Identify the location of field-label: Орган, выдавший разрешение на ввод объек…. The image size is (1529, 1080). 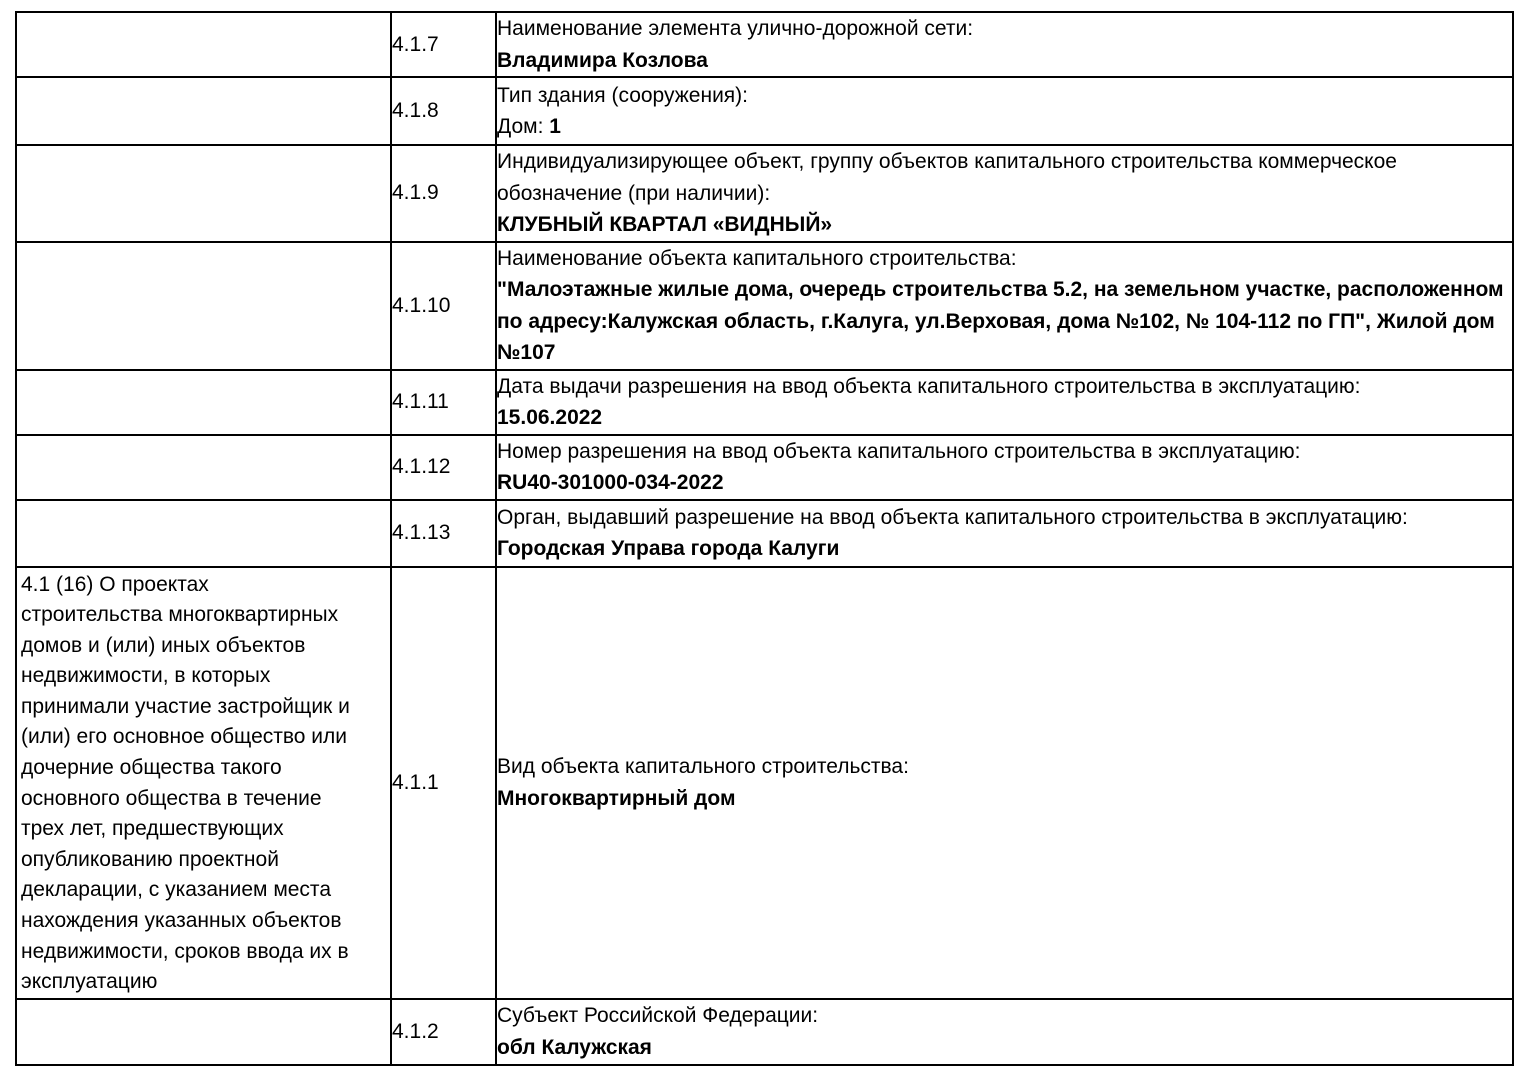
(952, 517).